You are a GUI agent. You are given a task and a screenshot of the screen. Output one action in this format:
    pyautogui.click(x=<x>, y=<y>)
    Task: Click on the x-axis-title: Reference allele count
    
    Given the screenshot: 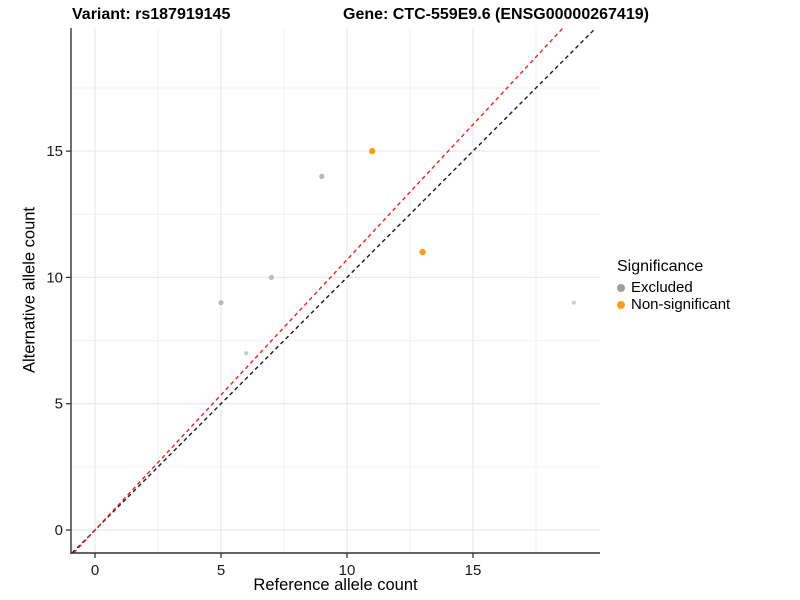 What is the action you would take?
    pyautogui.click(x=335, y=585)
    